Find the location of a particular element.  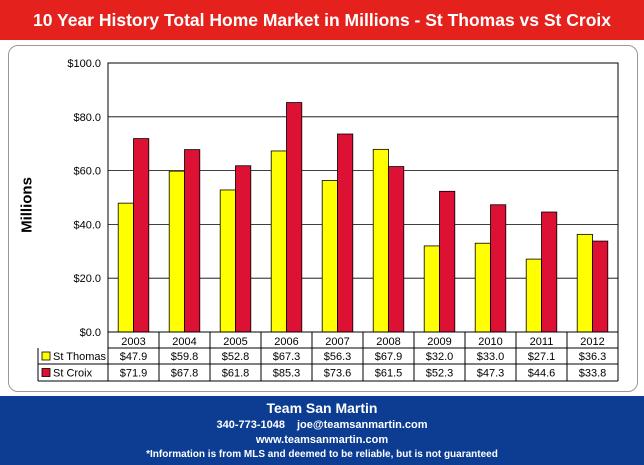

y-tick-label: $40.0 is located at coordinates (87, 225).